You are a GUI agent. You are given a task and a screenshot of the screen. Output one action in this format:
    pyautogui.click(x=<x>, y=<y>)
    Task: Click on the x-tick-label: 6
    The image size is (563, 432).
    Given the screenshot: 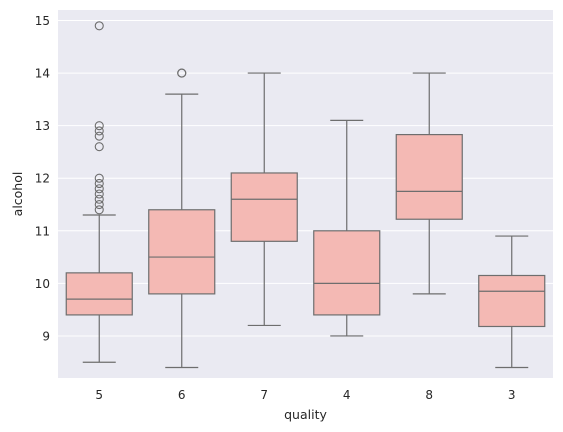 What is the action you would take?
    pyautogui.click(x=182, y=395)
    